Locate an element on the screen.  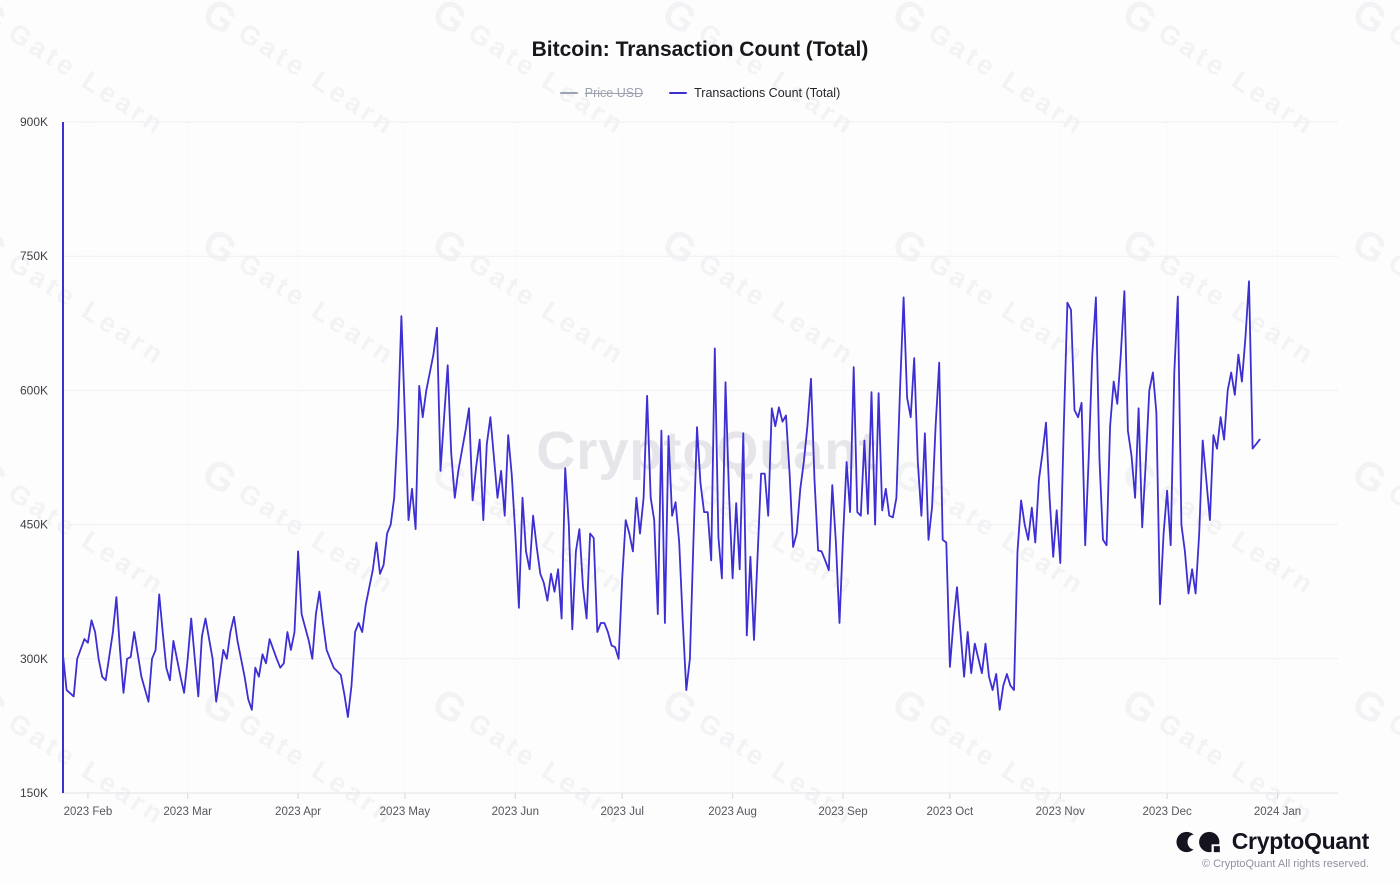
legend-price-usd-label: Price USD is located at coordinates (614, 93).